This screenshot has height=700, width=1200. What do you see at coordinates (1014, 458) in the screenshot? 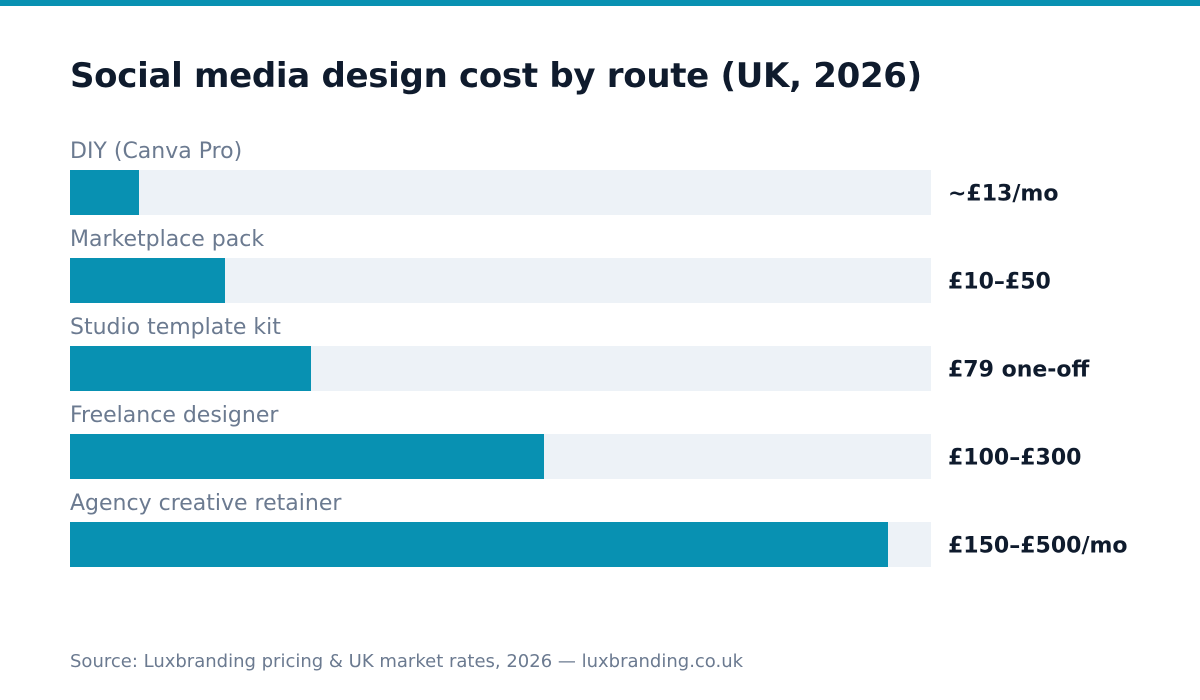
I see `value-label: £100–£300` at bounding box center [1014, 458].